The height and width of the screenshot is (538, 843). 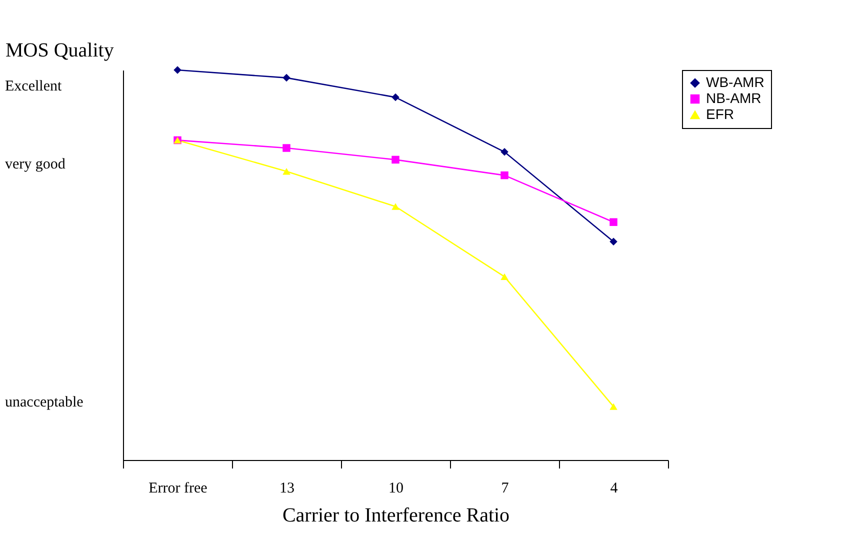 I want to click on legend-label: WB-AMR, so click(x=735, y=82).